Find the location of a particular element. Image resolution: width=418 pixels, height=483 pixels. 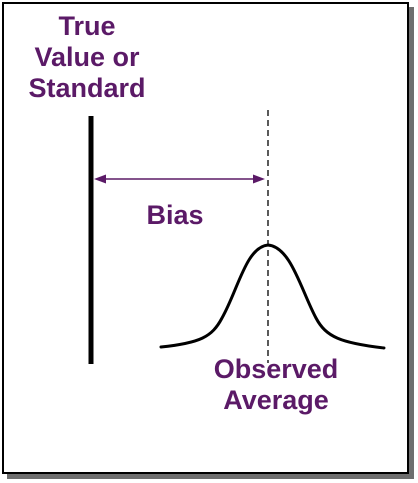

true-value-label-line-3: Standard is located at coordinates (87, 88).